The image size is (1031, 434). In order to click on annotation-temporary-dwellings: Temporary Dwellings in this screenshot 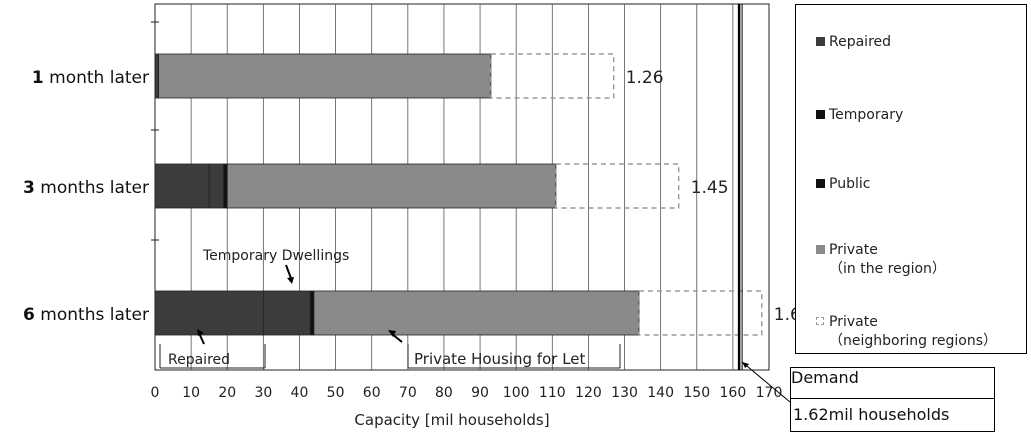, I will do `click(275, 256)`.